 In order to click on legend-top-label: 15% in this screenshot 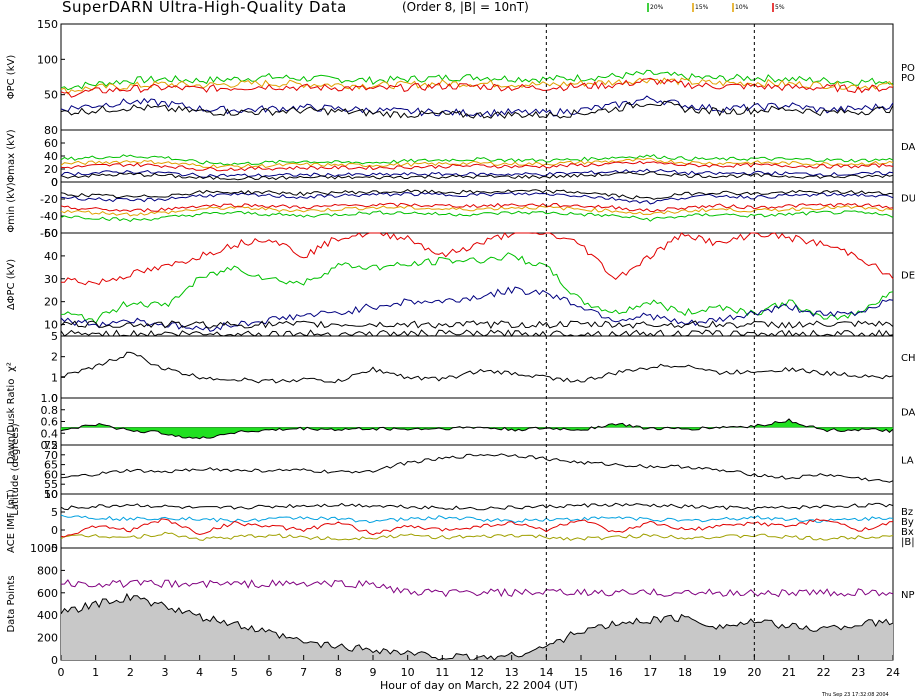, I will do `click(702, 7)`.